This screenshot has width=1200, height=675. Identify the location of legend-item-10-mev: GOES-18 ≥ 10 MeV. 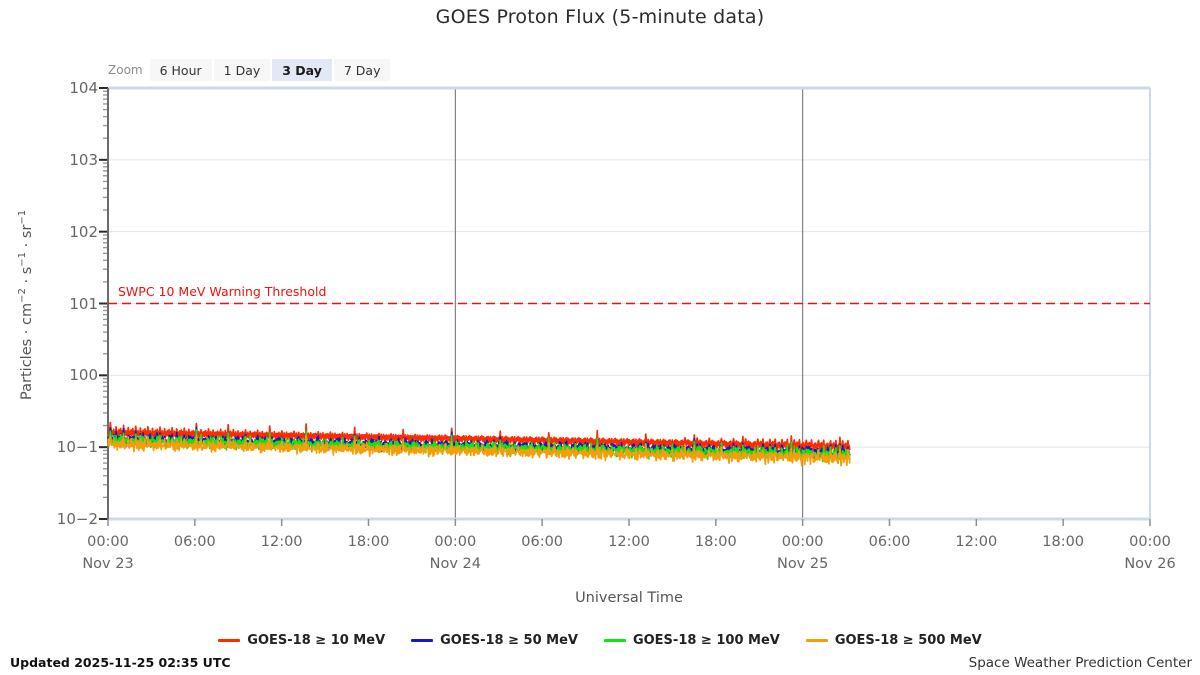
(301, 640).